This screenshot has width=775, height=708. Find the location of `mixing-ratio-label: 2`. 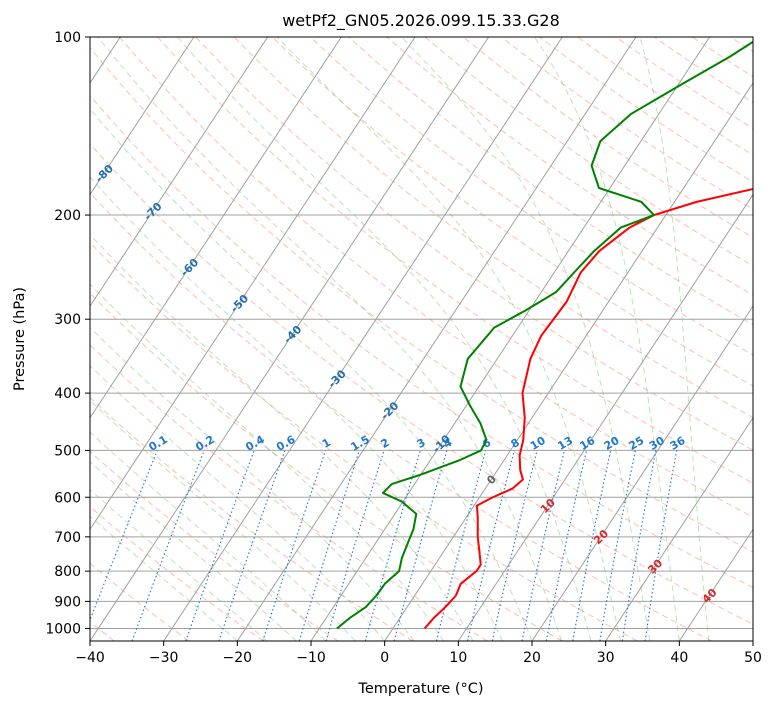

mixing-ratio-label: 2 is located at coordinates (384, 443).